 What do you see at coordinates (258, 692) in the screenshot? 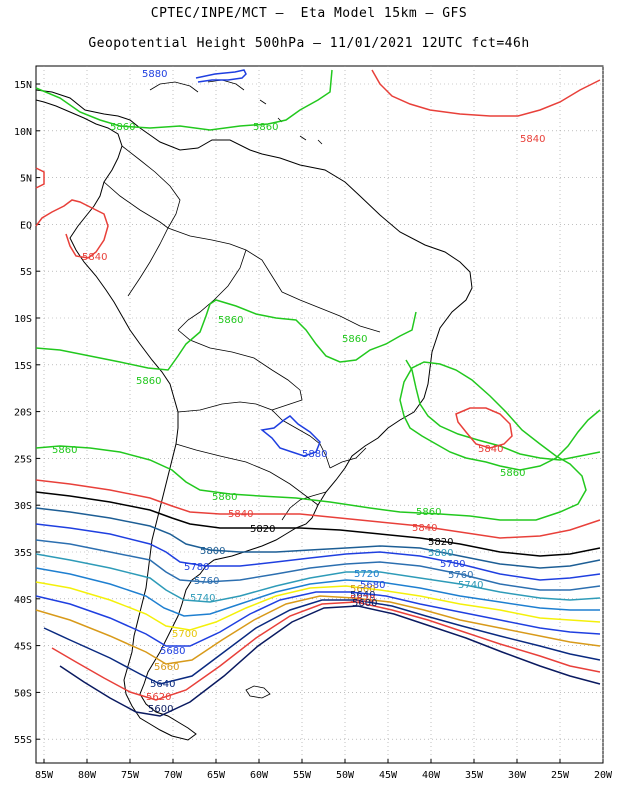
I see `falkland-islands` at bounding box center [258, 692].